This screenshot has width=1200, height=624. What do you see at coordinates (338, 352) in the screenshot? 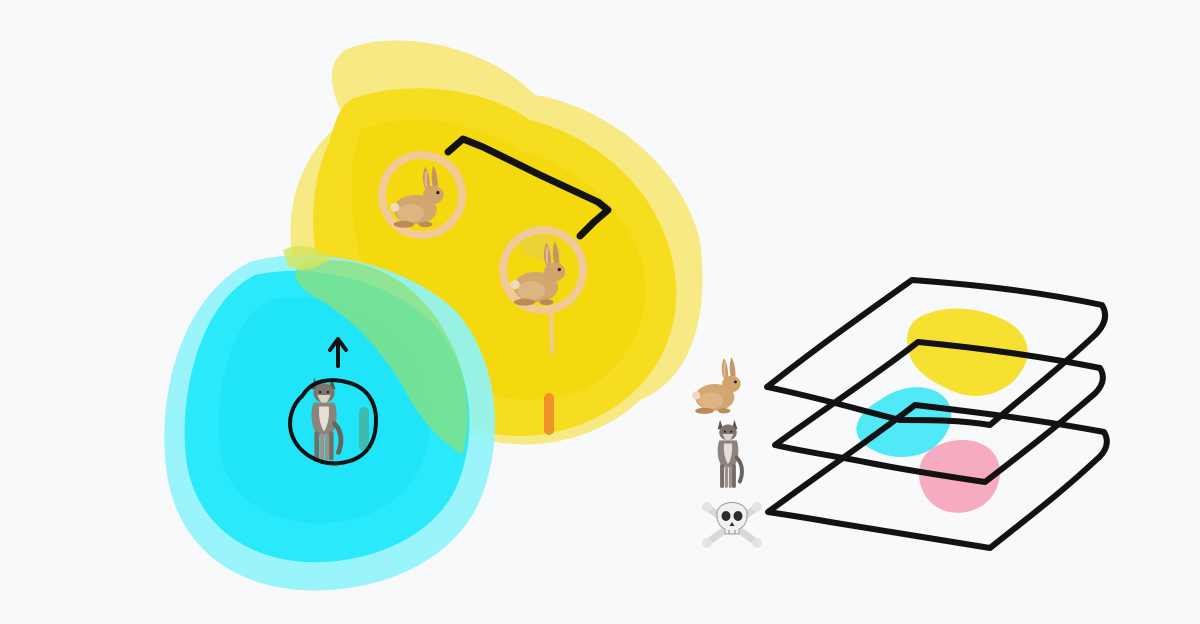
I see `up-arrow-icon` at bounding box center [338, 352].